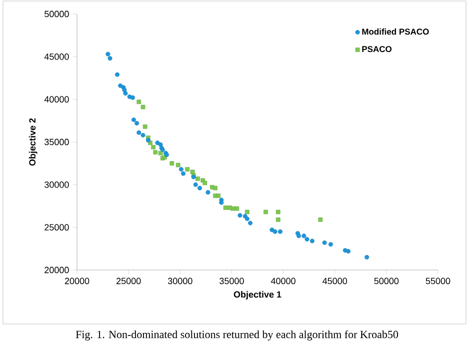 The image size is (474, 350). Describe the element at coordinates (386, 281) in the screenshot. I see `x-tick-label: 50000` at that location.